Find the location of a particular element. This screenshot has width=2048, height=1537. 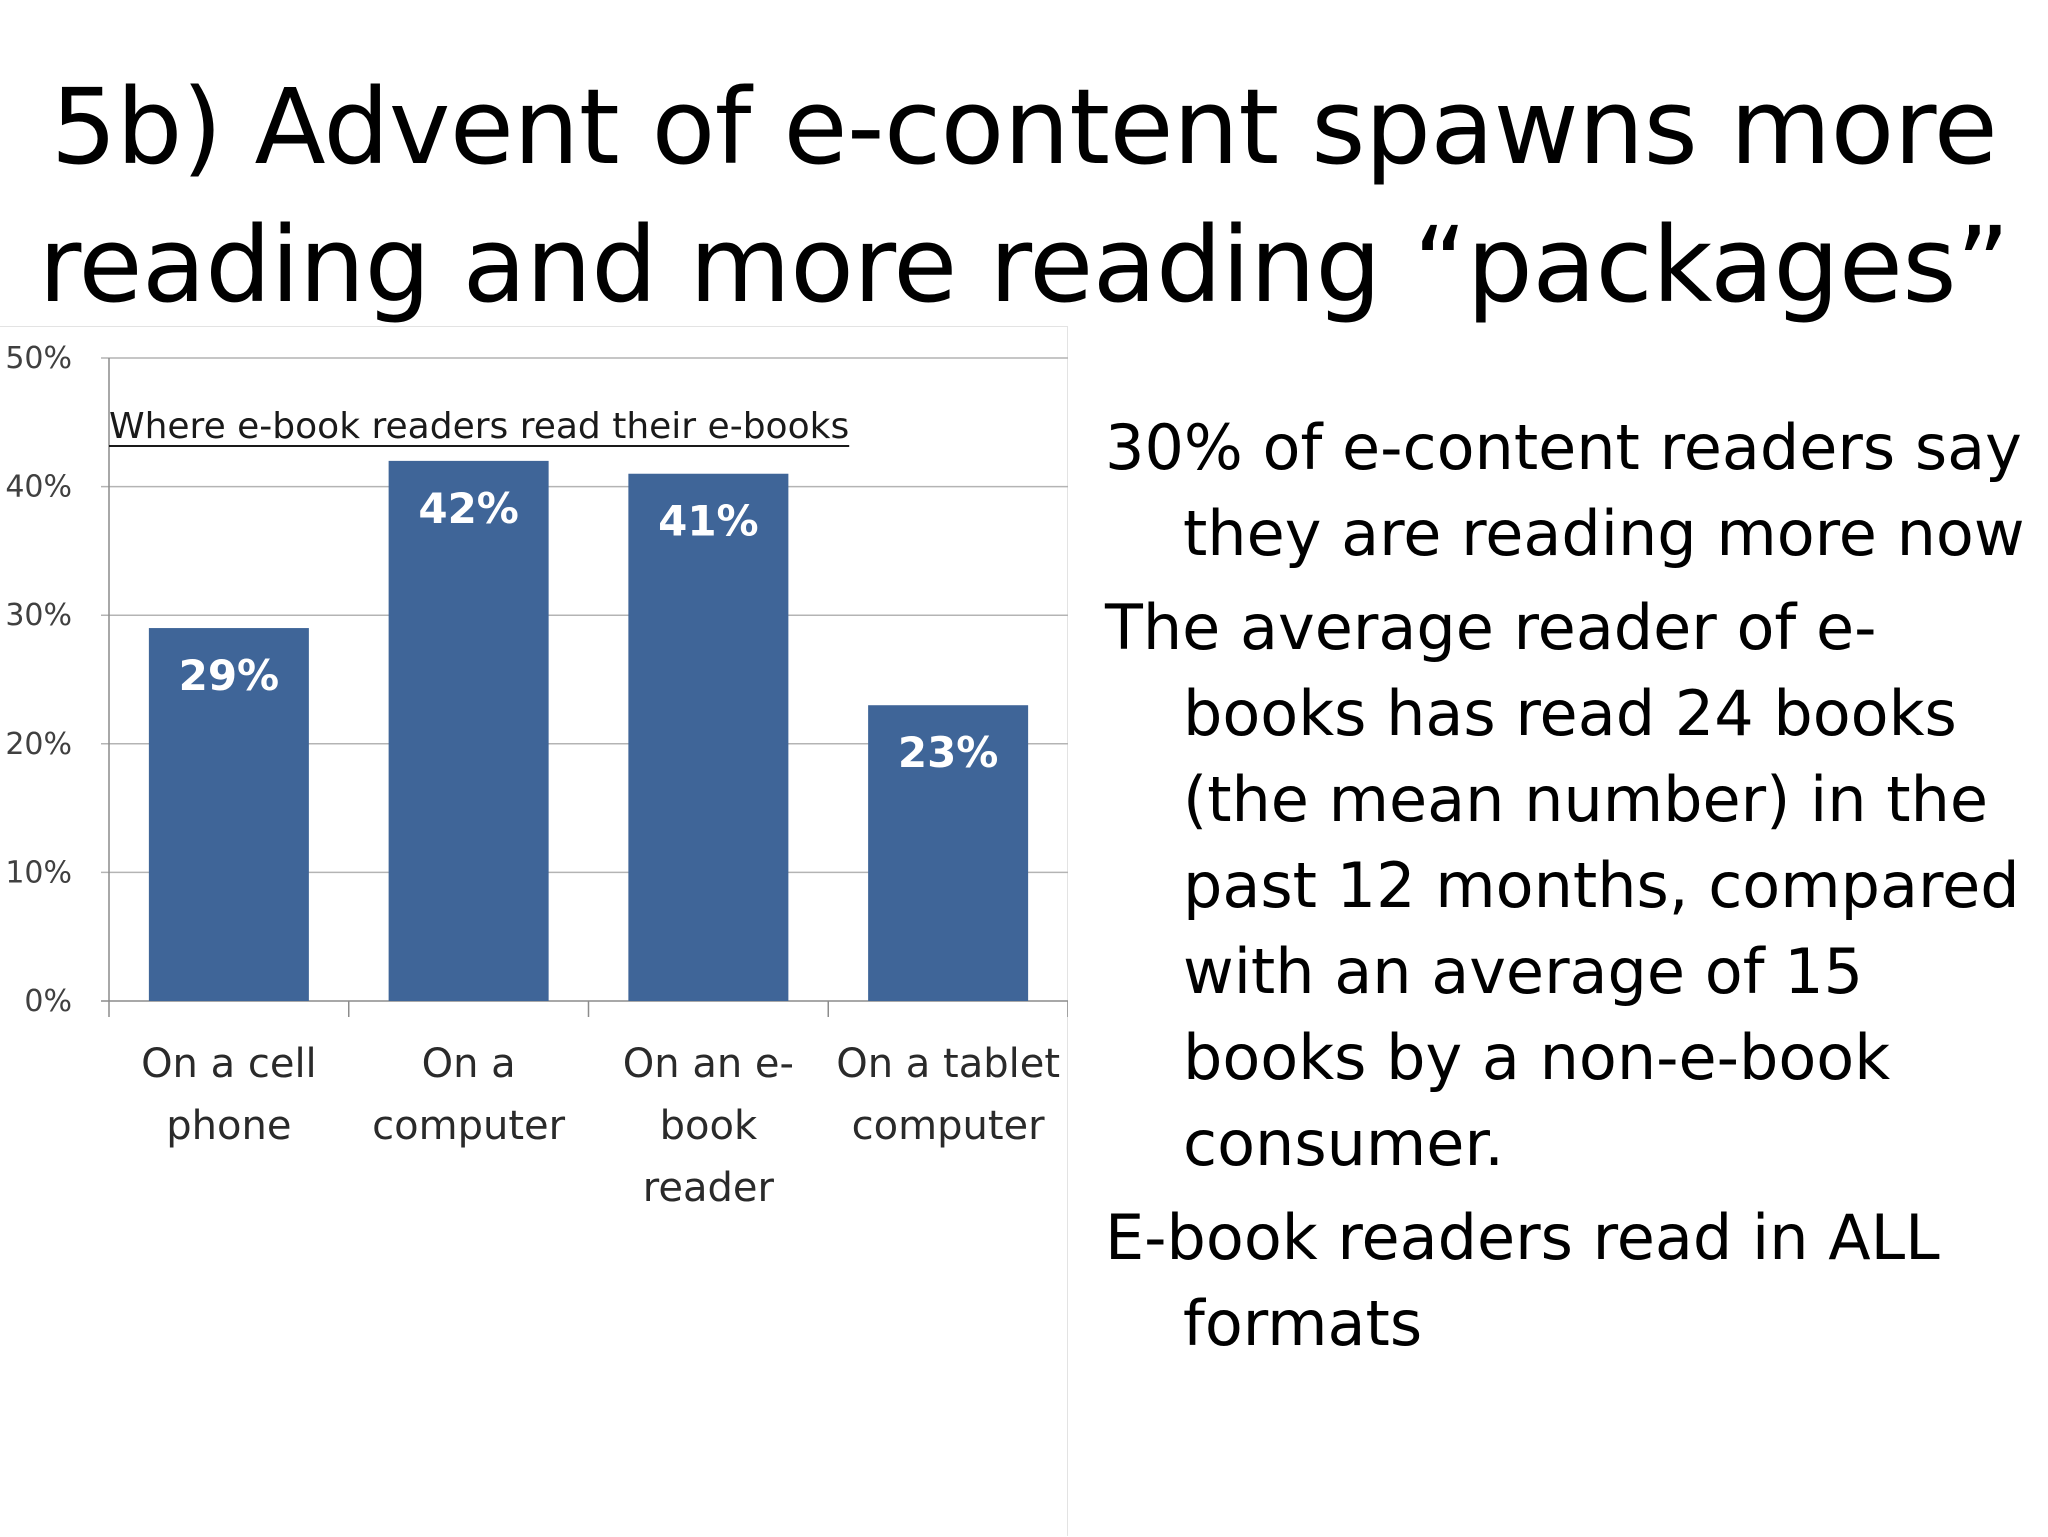

x-category-label: On a tablet is located at coordinates (948, 1064).